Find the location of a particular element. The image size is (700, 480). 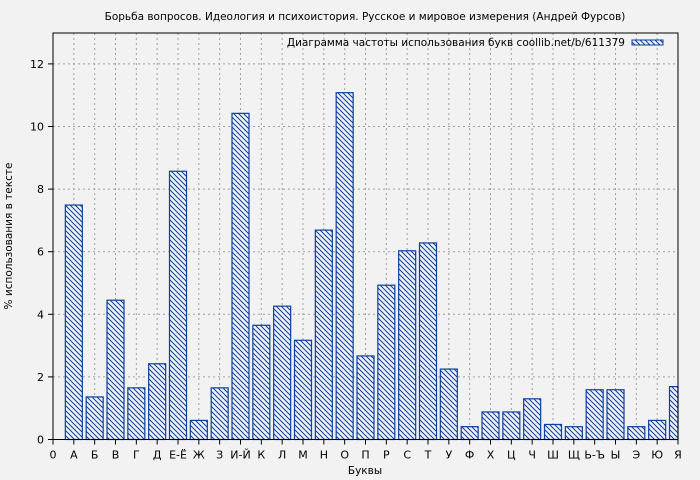

bar-Ж is located at coordinates (198, 430).